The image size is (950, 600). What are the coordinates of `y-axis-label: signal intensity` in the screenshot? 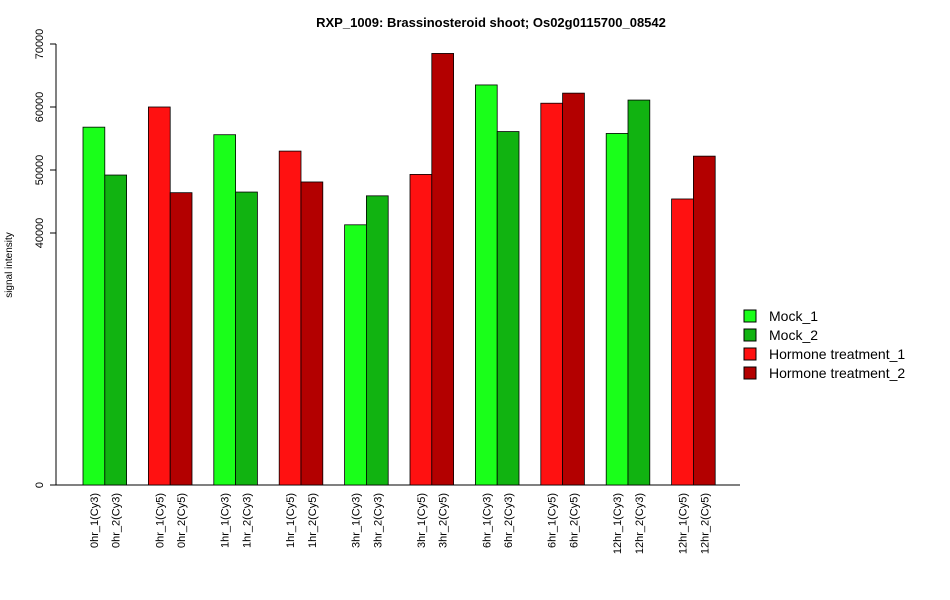 It's located at (9, 265).